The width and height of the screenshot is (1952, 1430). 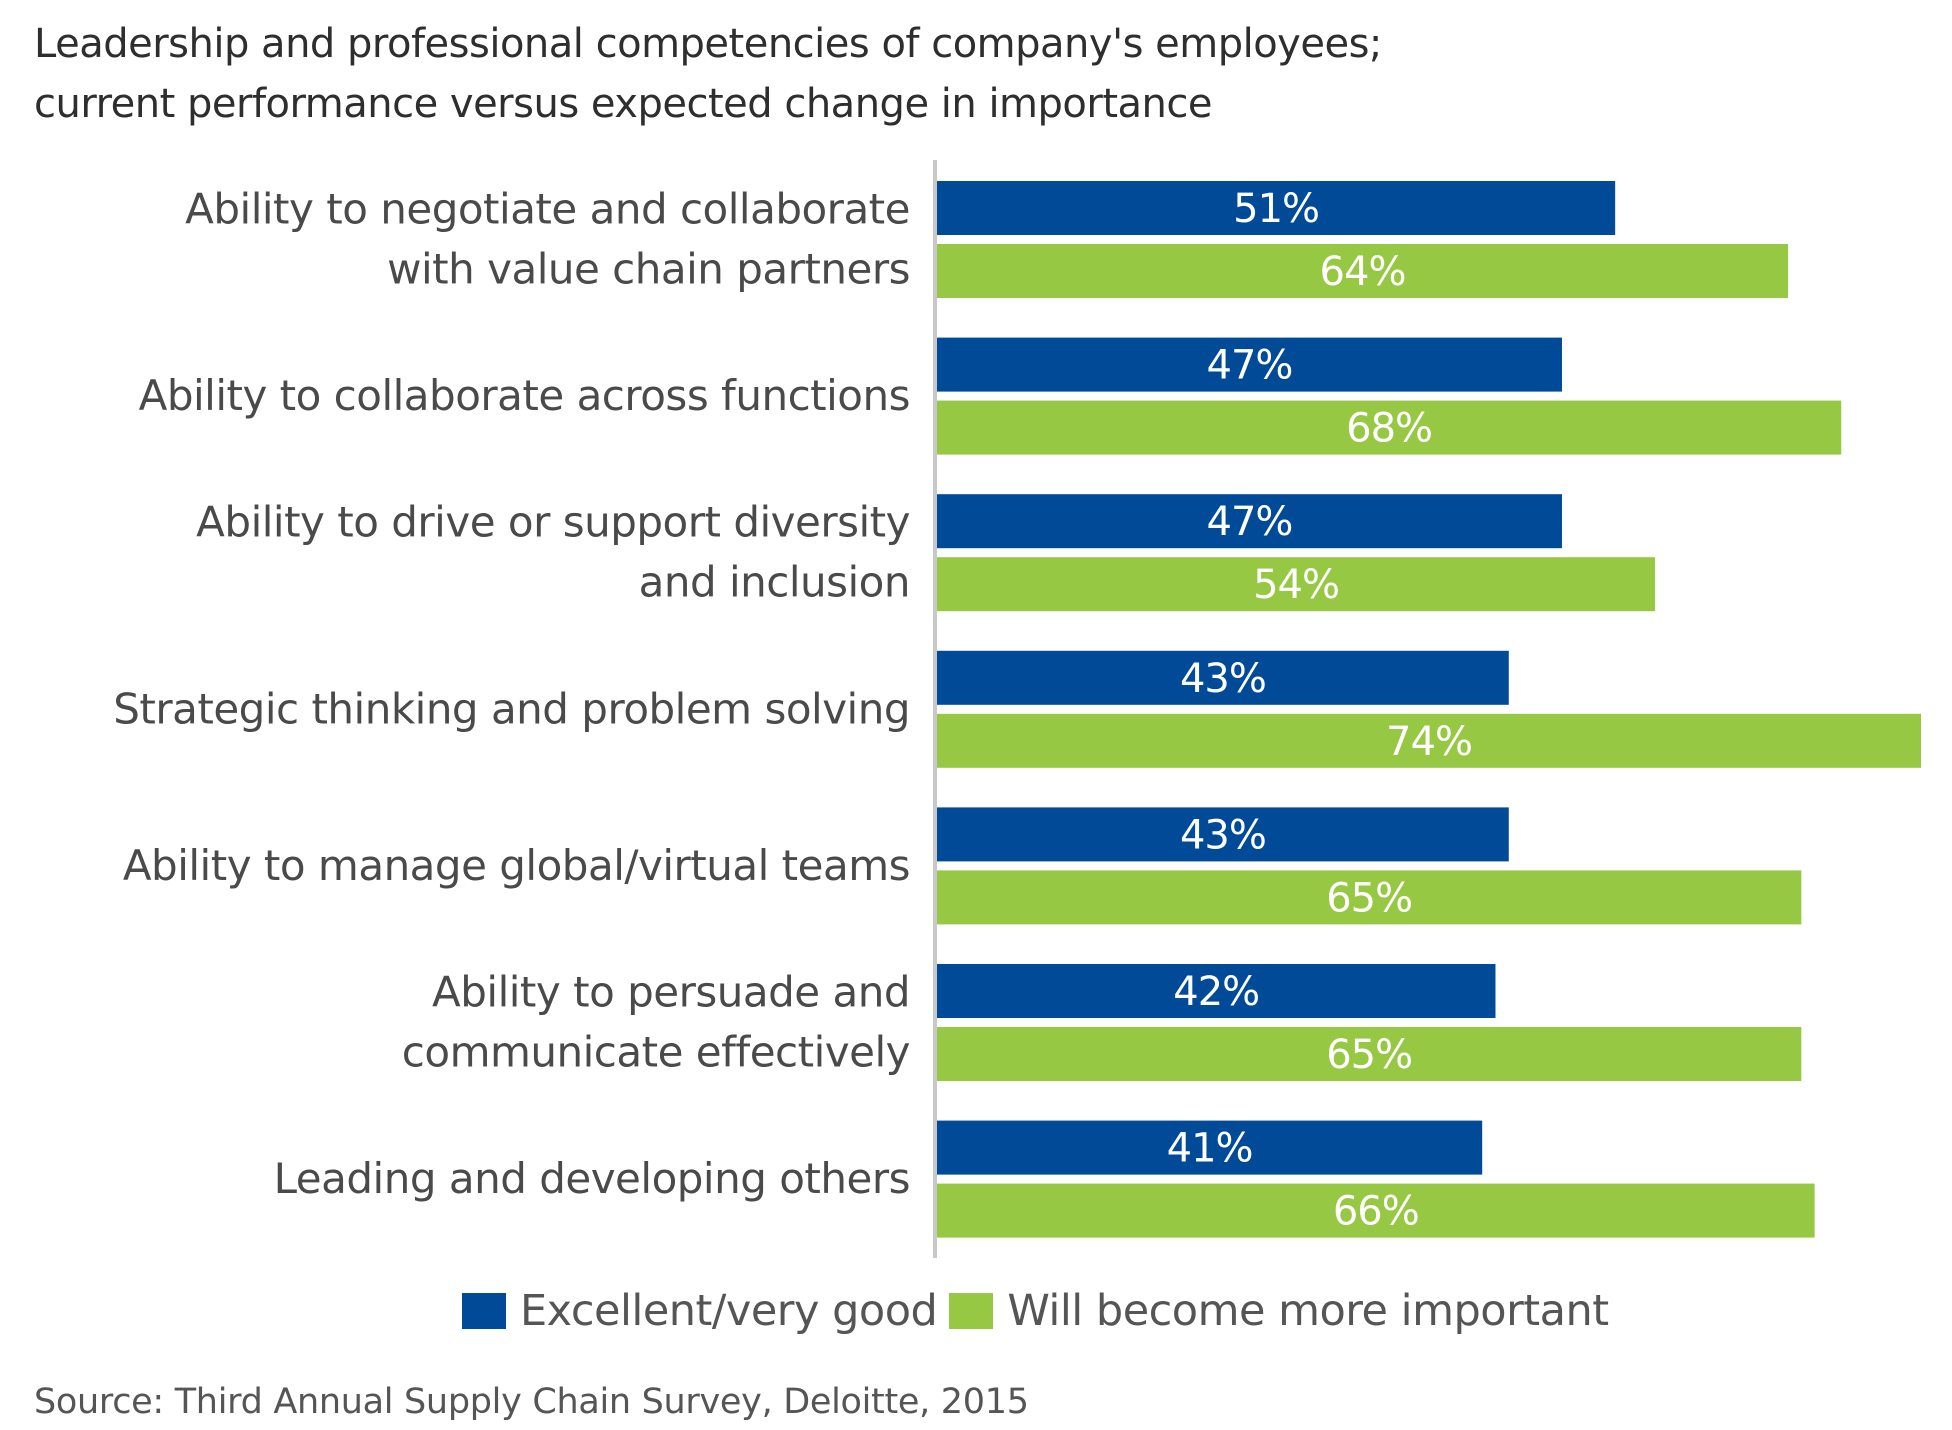 I want to click on category-label: Ability to drive or support diversity, so click(x=553, y=522).